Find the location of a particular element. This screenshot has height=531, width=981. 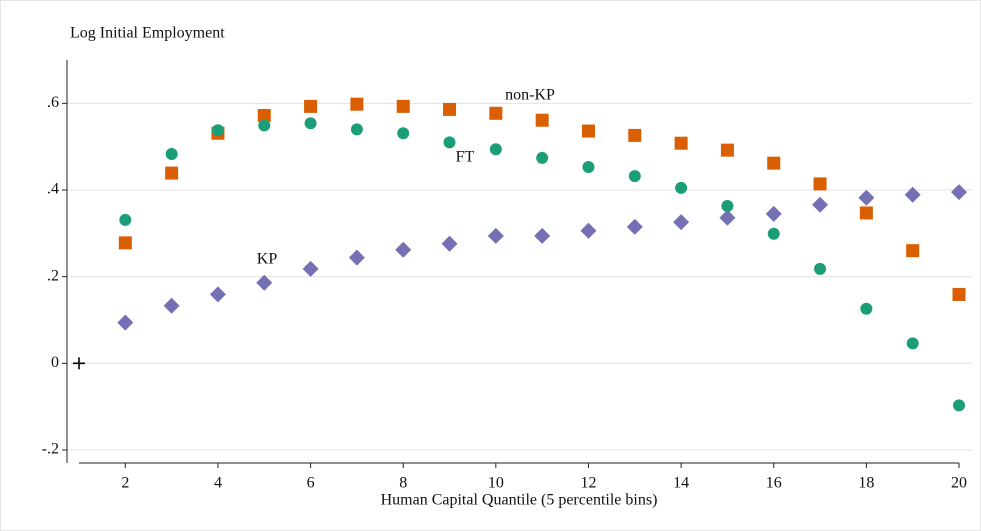

x-tick-label: 16 is located at coordinates (774, 483).